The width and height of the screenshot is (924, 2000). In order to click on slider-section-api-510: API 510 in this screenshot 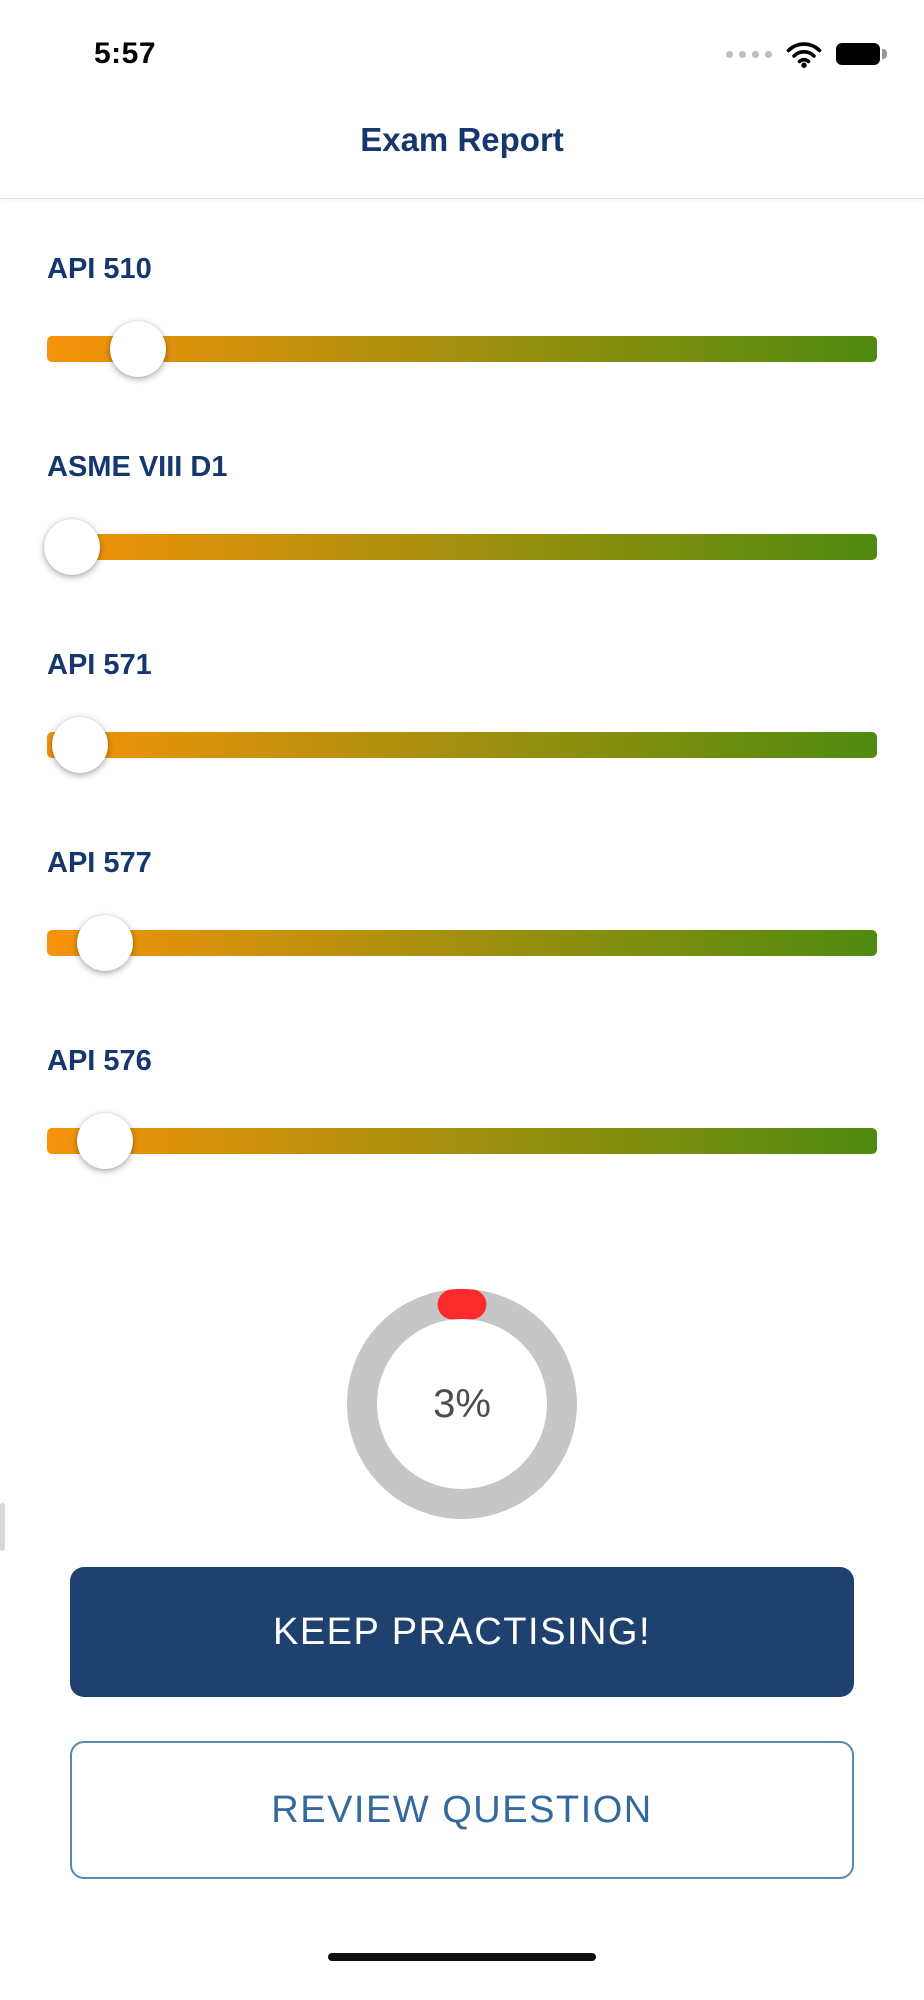, I will do `click(462, 314)`.